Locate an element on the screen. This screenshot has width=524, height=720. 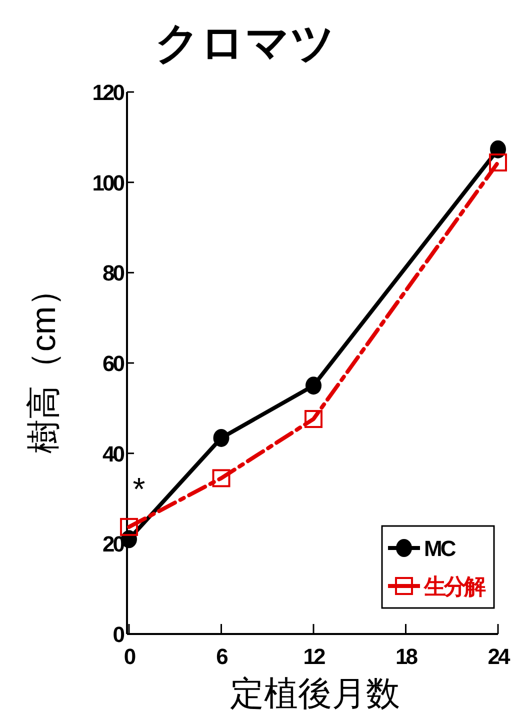
y-tick-label: 60 is located at coordinates (113, 363).